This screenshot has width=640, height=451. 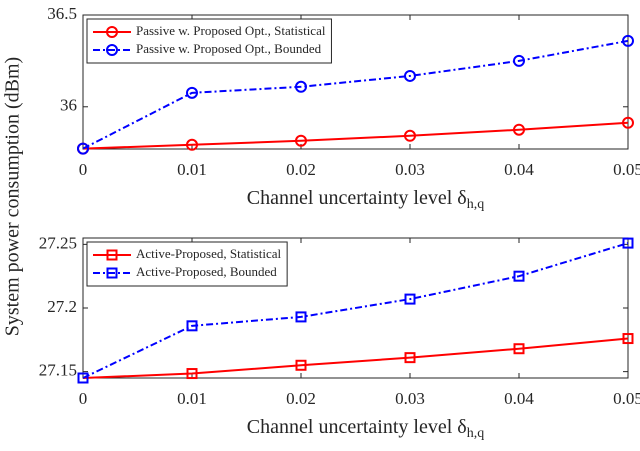 I want to click on y-tick-label: 27.2, so click(x=62, y=306).